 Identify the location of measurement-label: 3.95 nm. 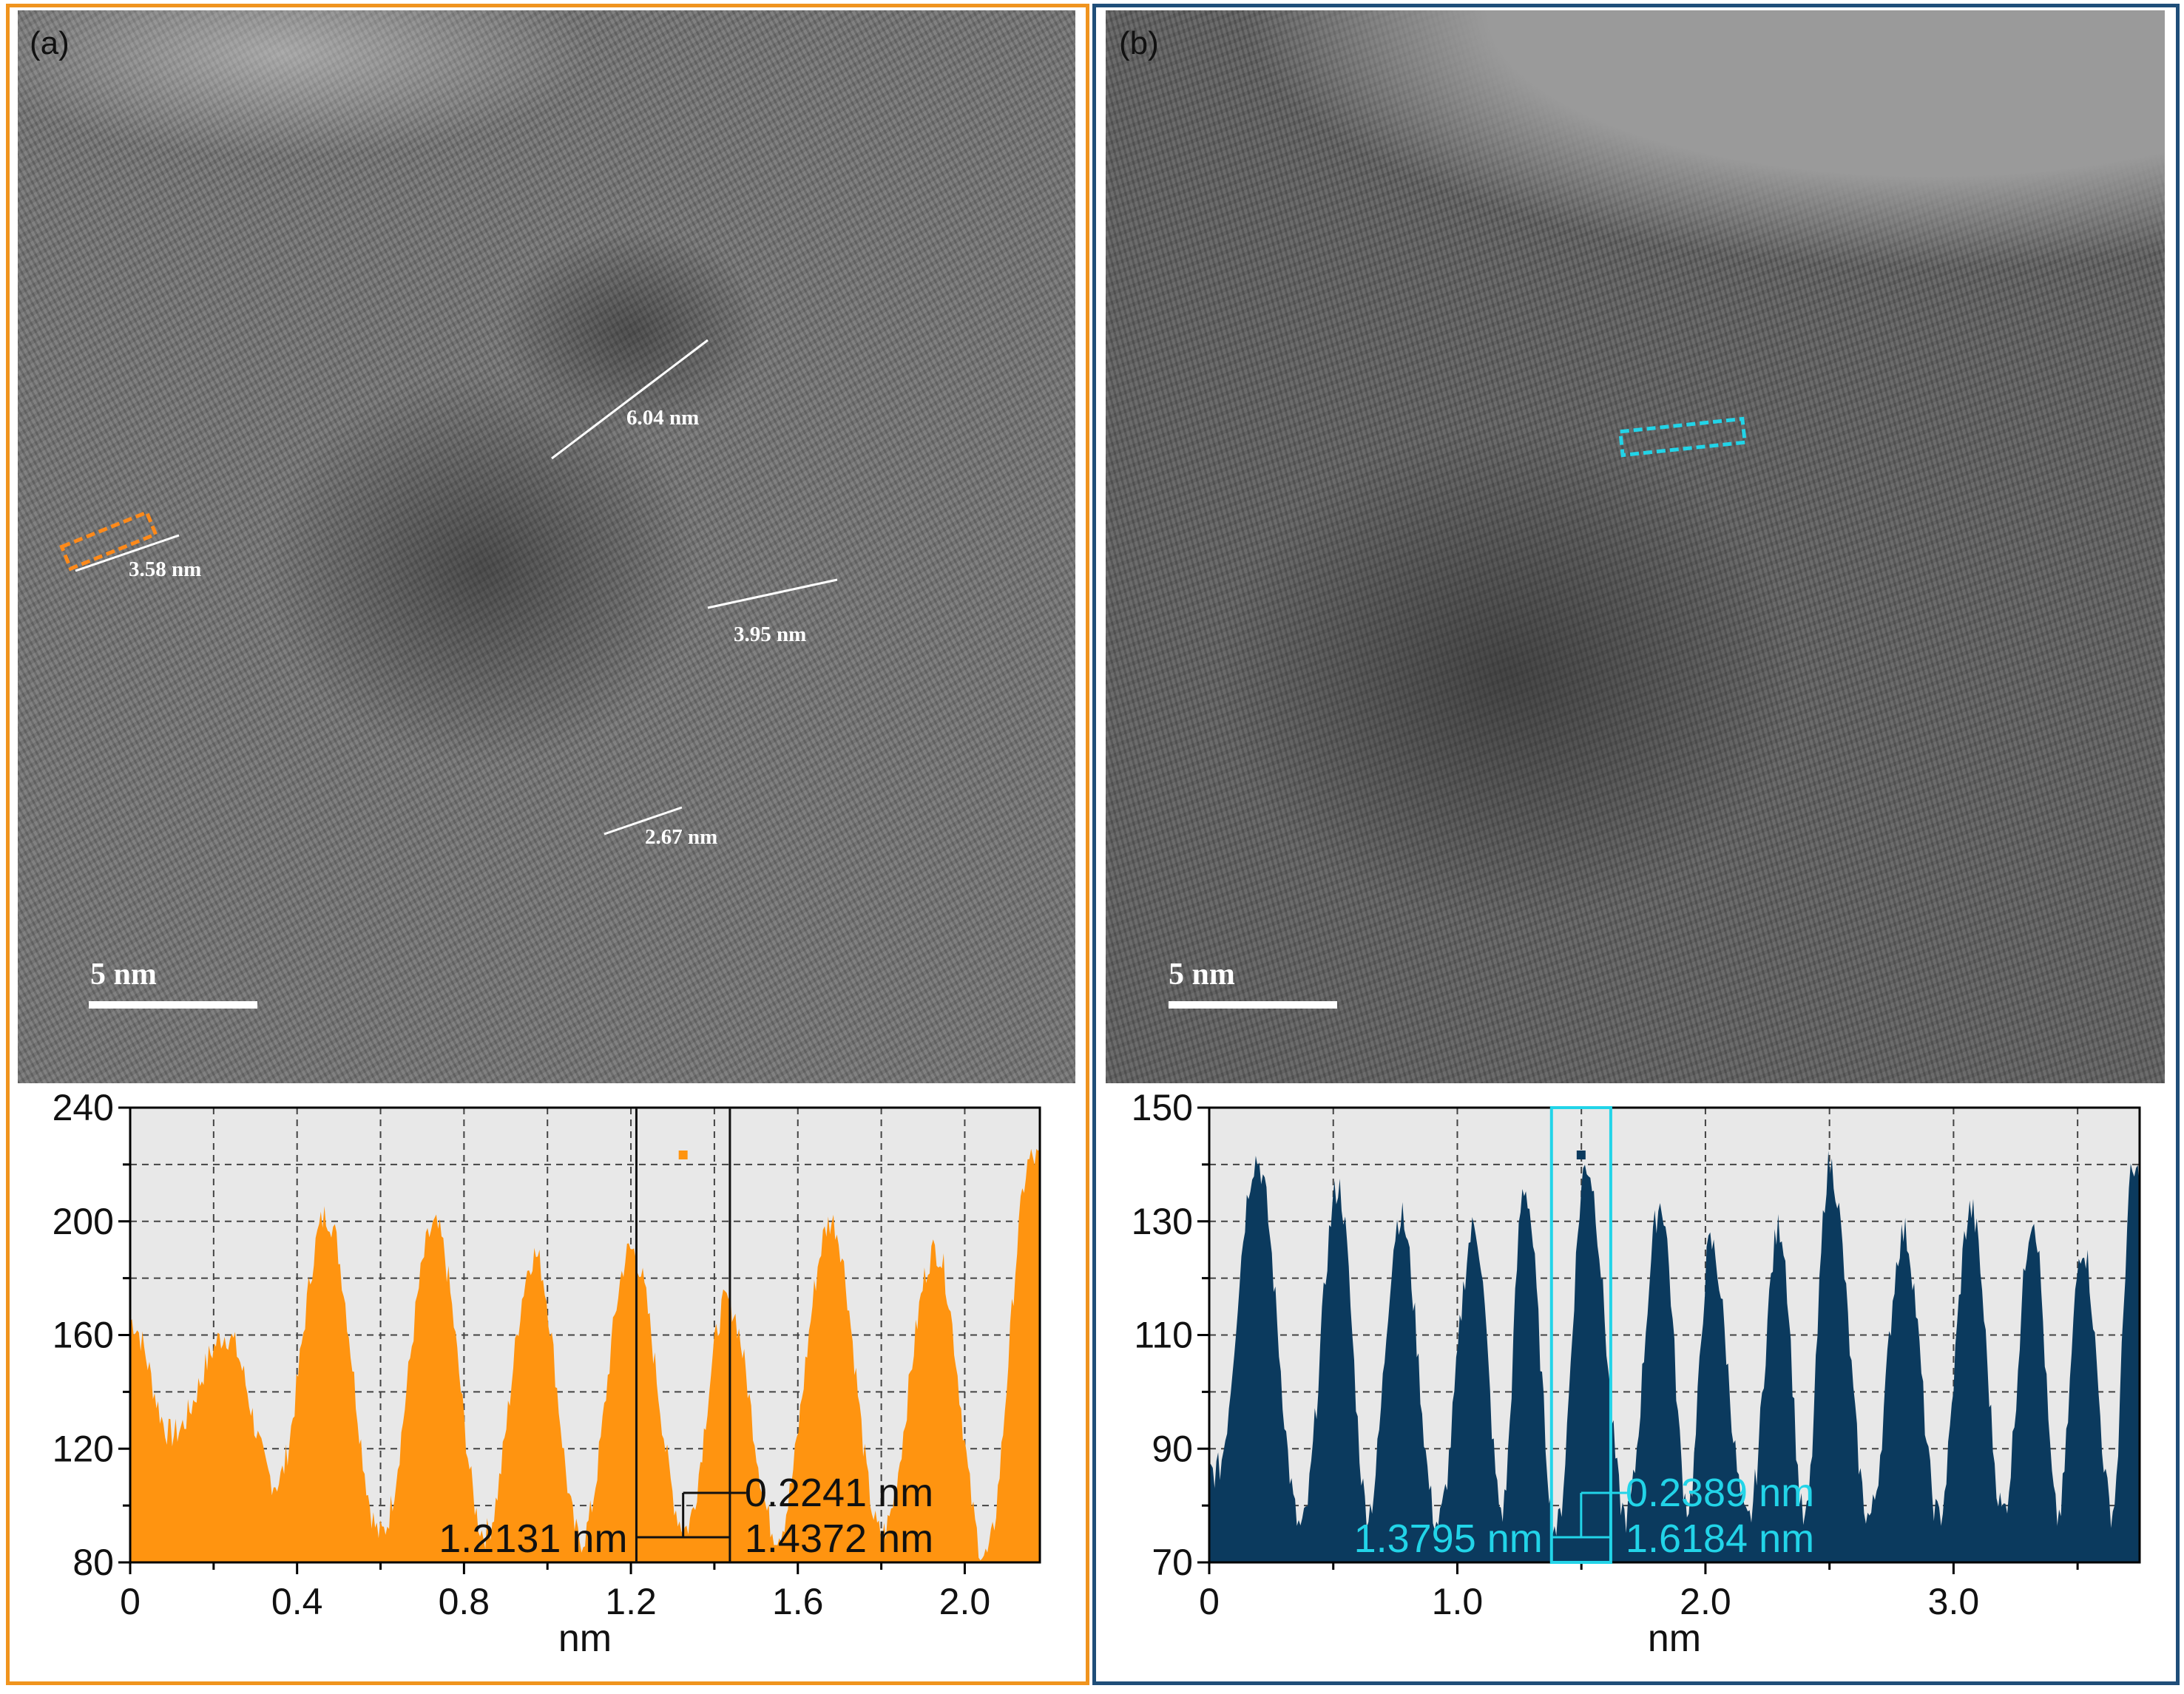
(770, 634).